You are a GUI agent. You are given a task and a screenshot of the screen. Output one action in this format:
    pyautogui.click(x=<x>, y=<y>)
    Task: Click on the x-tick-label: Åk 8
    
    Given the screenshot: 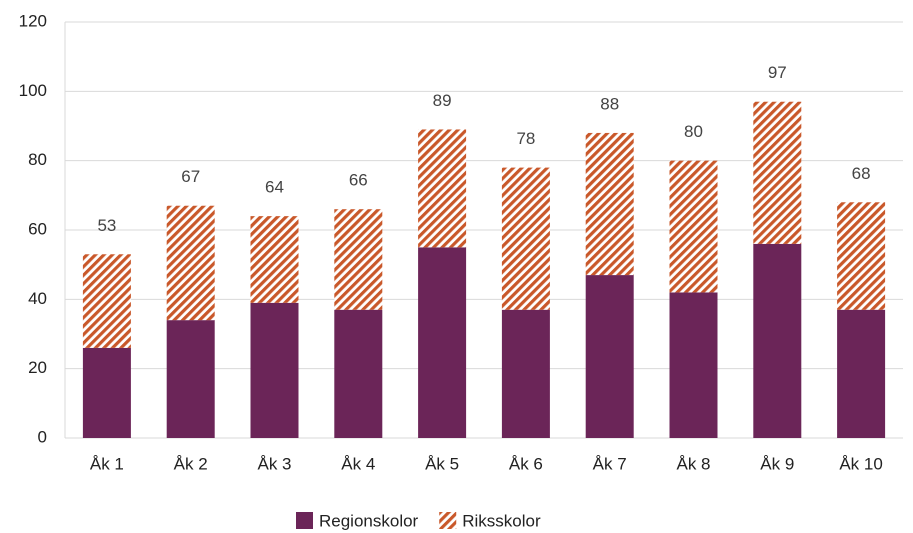 What is the action you would take?
    pyautogui.click(x=693, y=463)
    